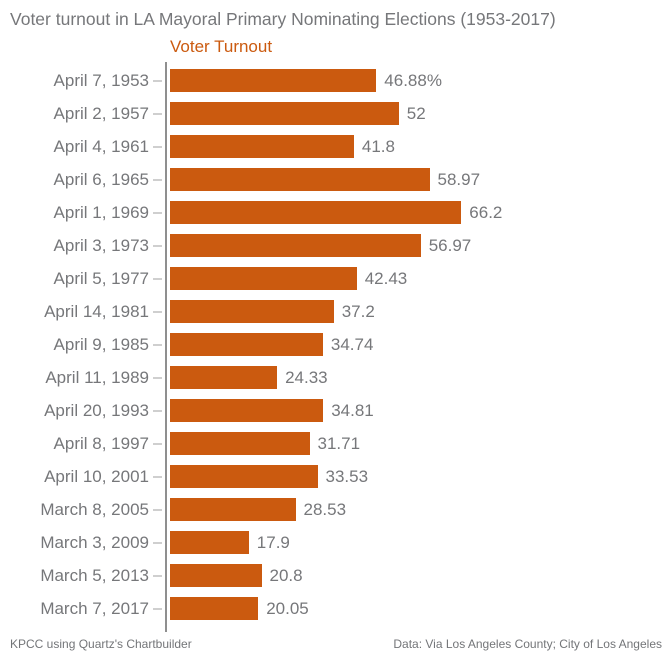  I want to click on category-label: April 4, 1961, so click(101, 146).